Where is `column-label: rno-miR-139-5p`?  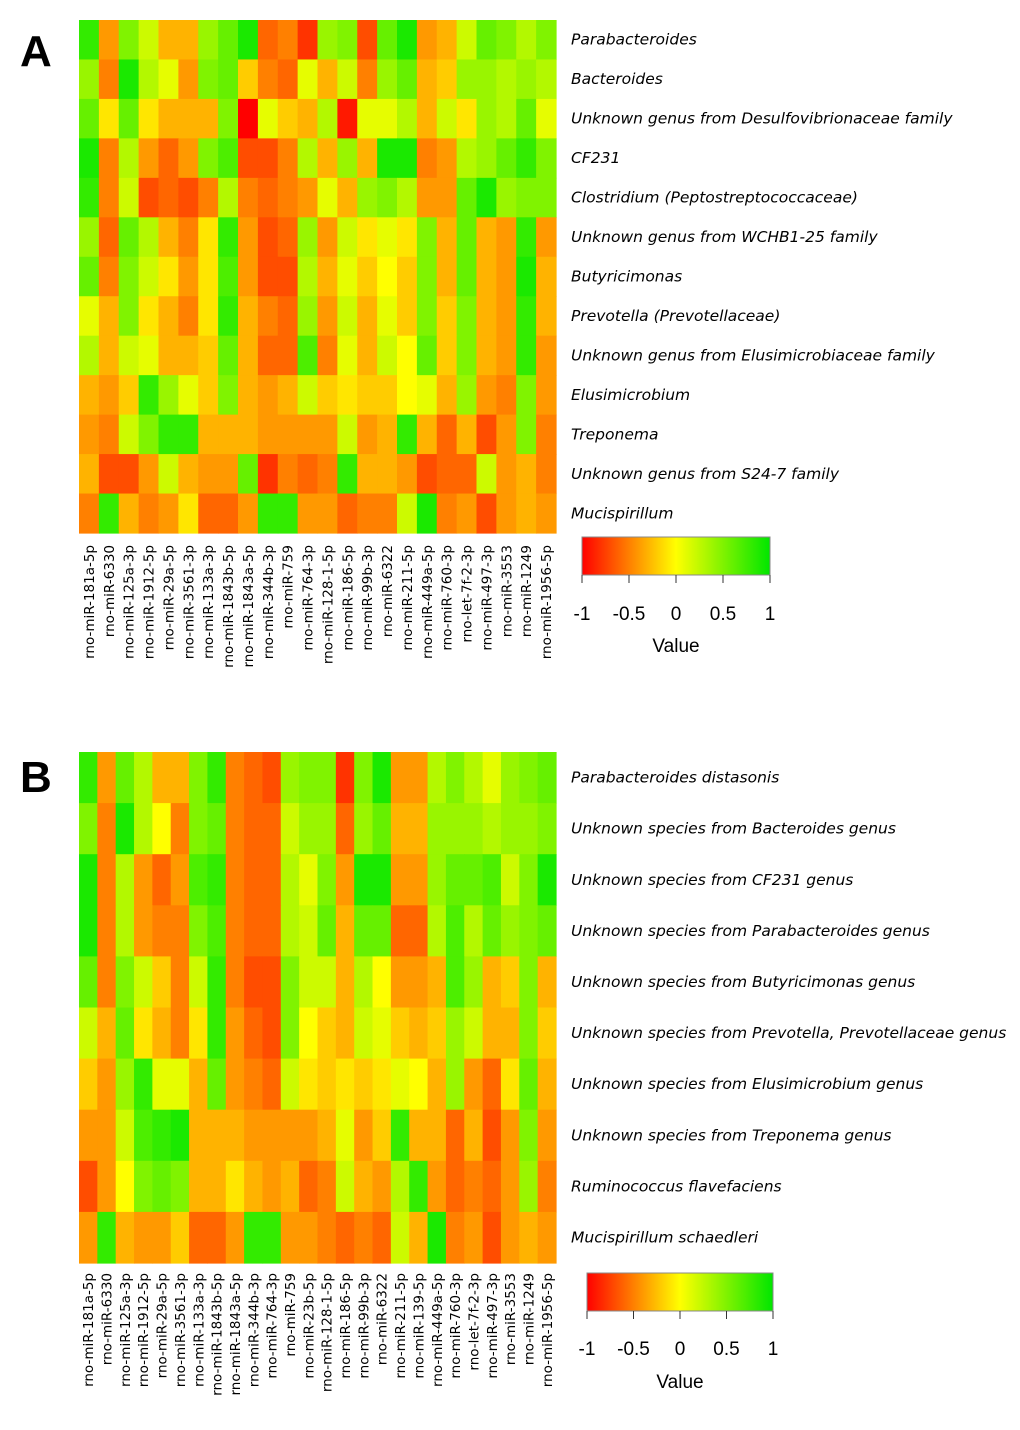 column-label: rno-miR-139-5p is located at coordinates (419, 1326).